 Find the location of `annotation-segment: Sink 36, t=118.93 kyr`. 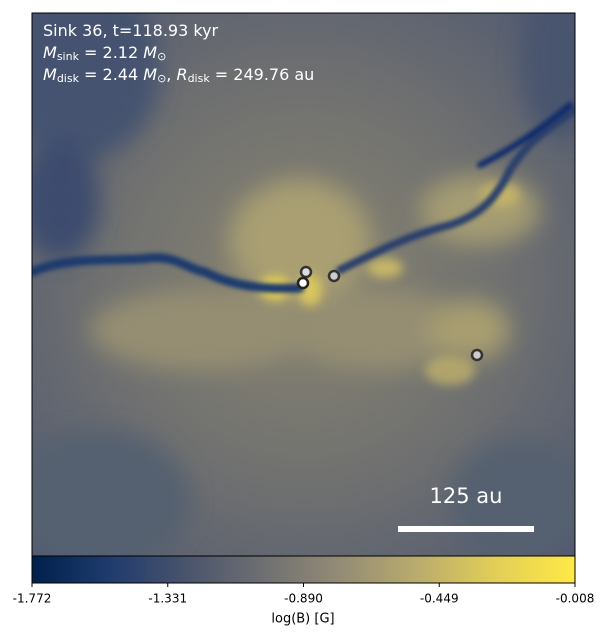

annotation-segment: Sink 36, t=118.93 kyr is located at coordinates (131, 30).